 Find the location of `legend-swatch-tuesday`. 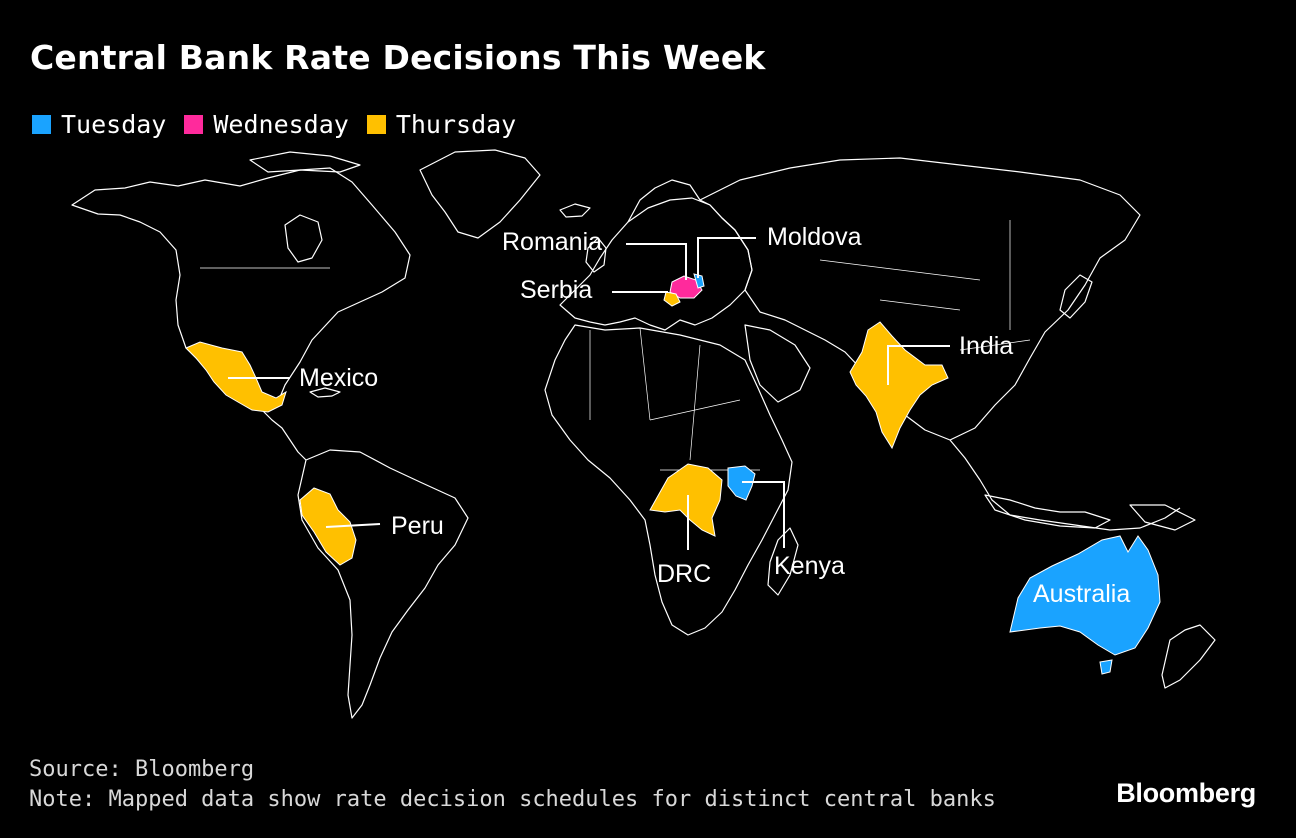

legend-swatch-tuesday is located at coordinates (41, 124).